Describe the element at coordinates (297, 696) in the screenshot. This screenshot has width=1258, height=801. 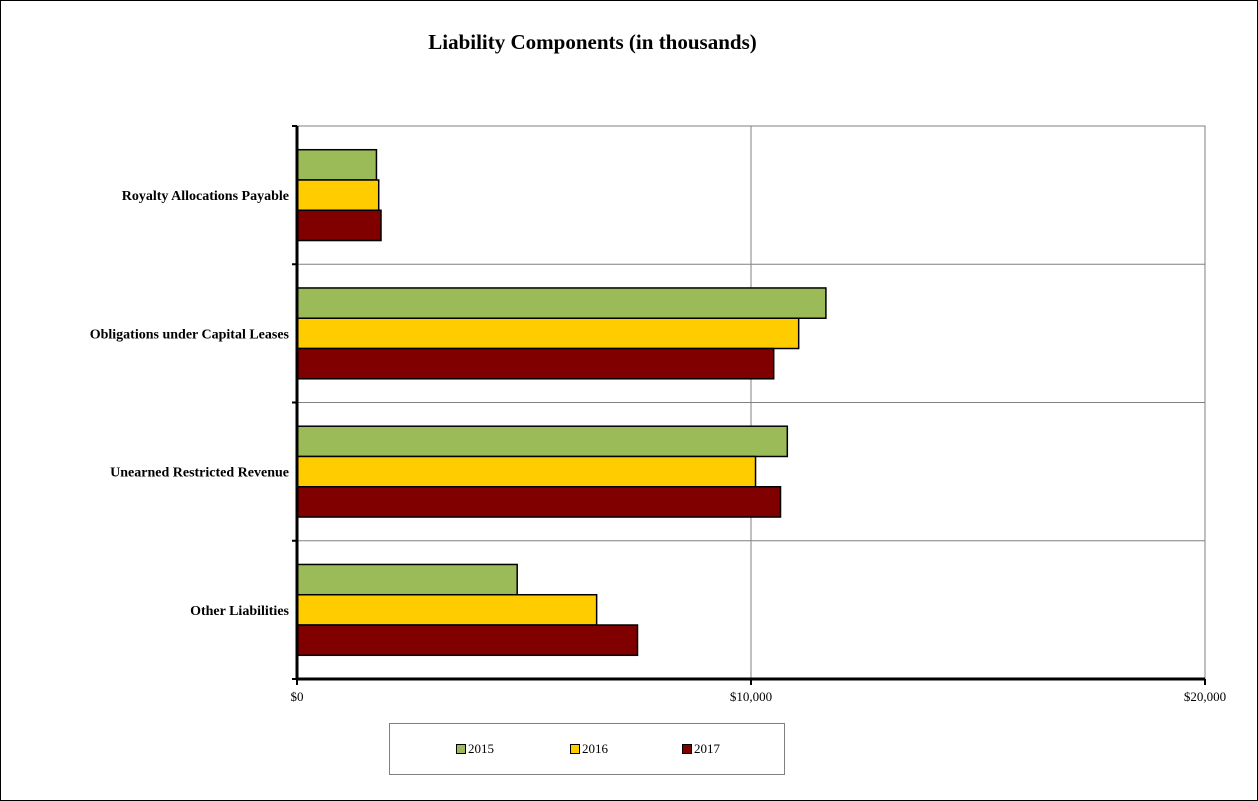
I see `x-tick-label: $0` at that location.